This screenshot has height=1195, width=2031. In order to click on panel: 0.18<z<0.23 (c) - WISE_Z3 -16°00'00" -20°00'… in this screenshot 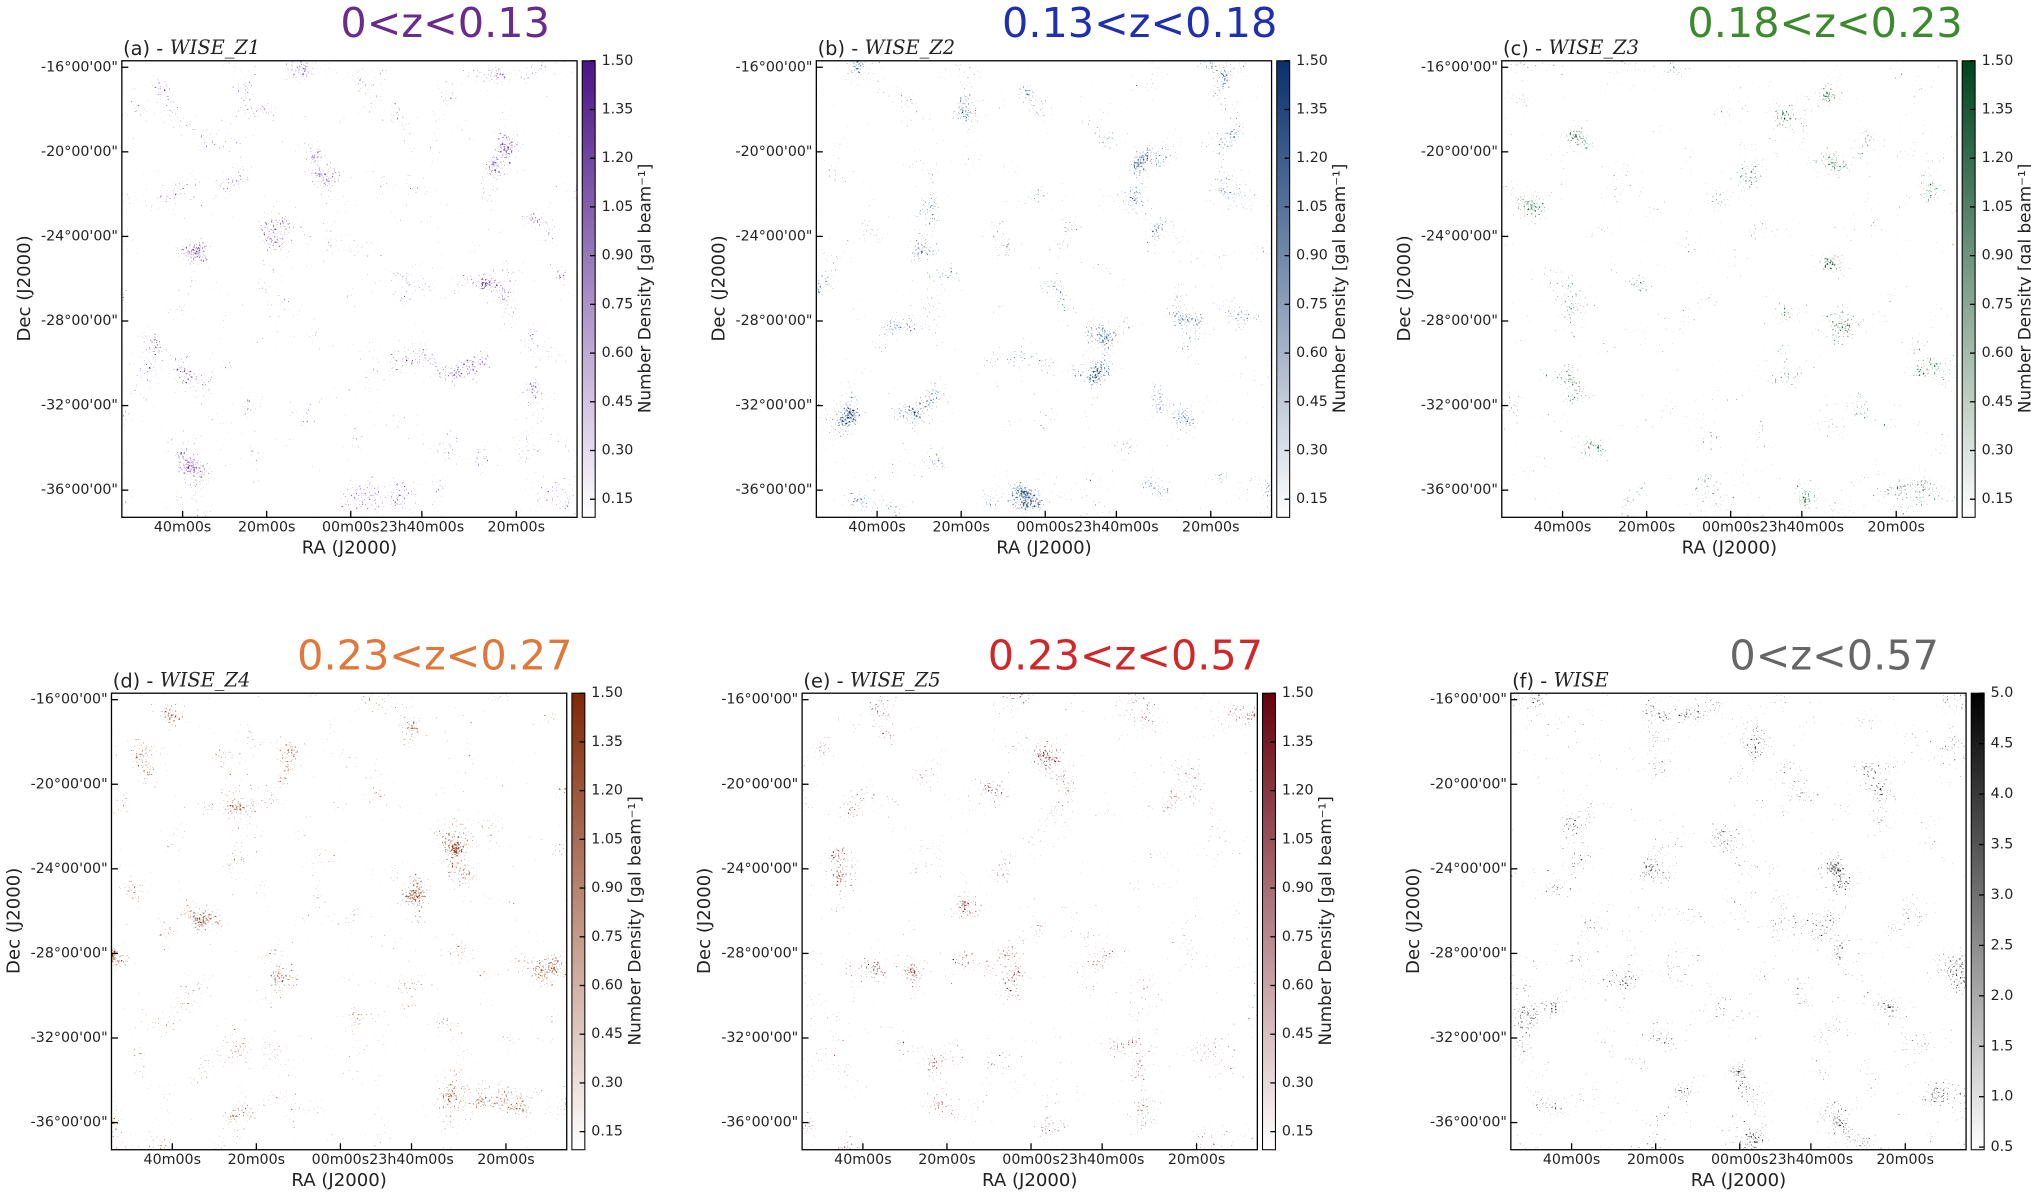, I will do `click(1712, 279)`.